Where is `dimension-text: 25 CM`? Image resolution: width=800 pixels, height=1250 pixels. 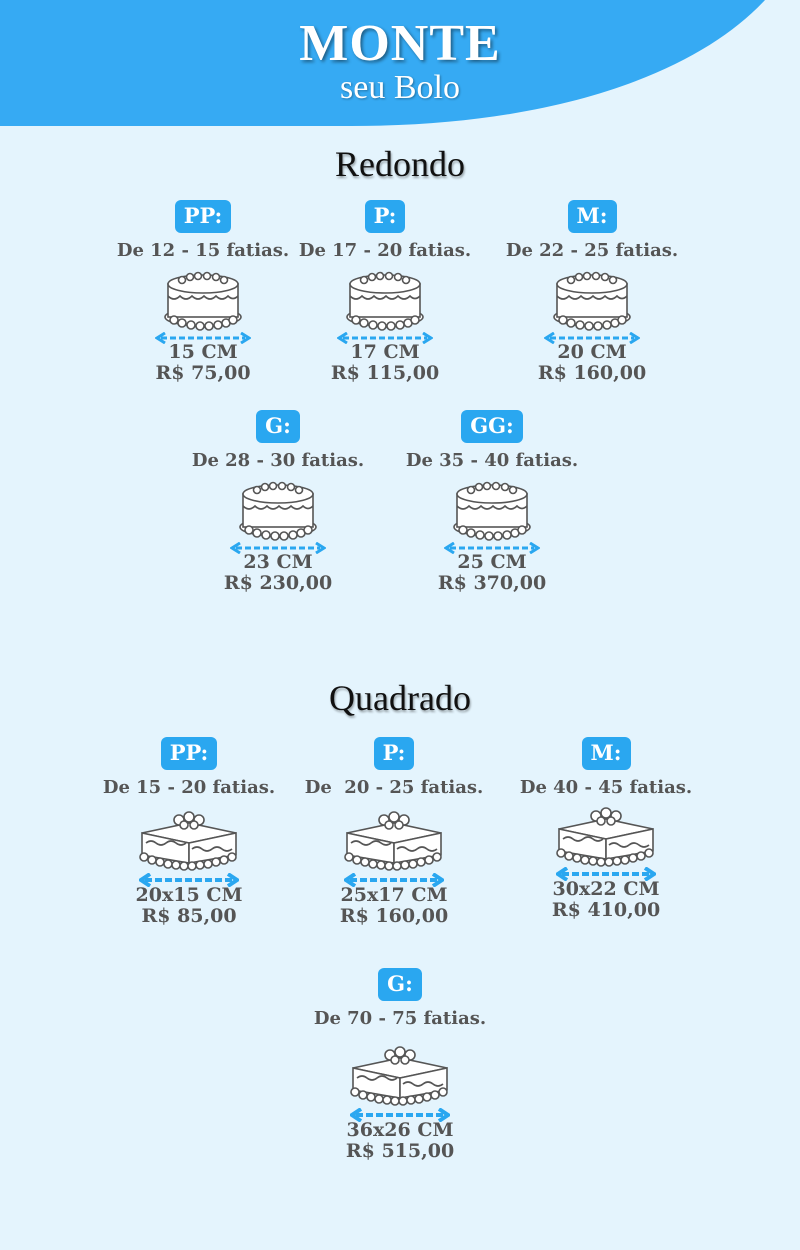 dimension-text: 25 CM is located at coordinates (492, 562).